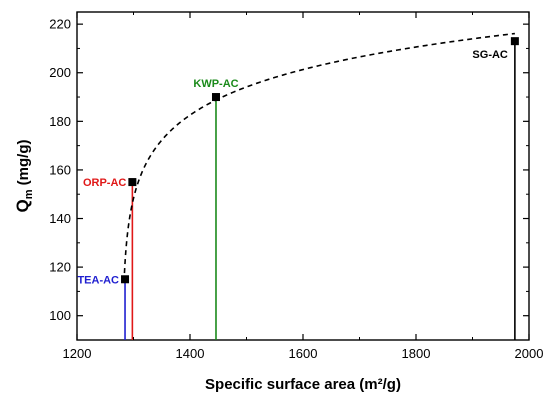 Image resolution: width=550 pixels, height=400 pixels. What do you see at coordinates (98, 280) in the screenshot?
I see `point-label-tea-ac: TEA-AC` at bounding box center [98, 280].